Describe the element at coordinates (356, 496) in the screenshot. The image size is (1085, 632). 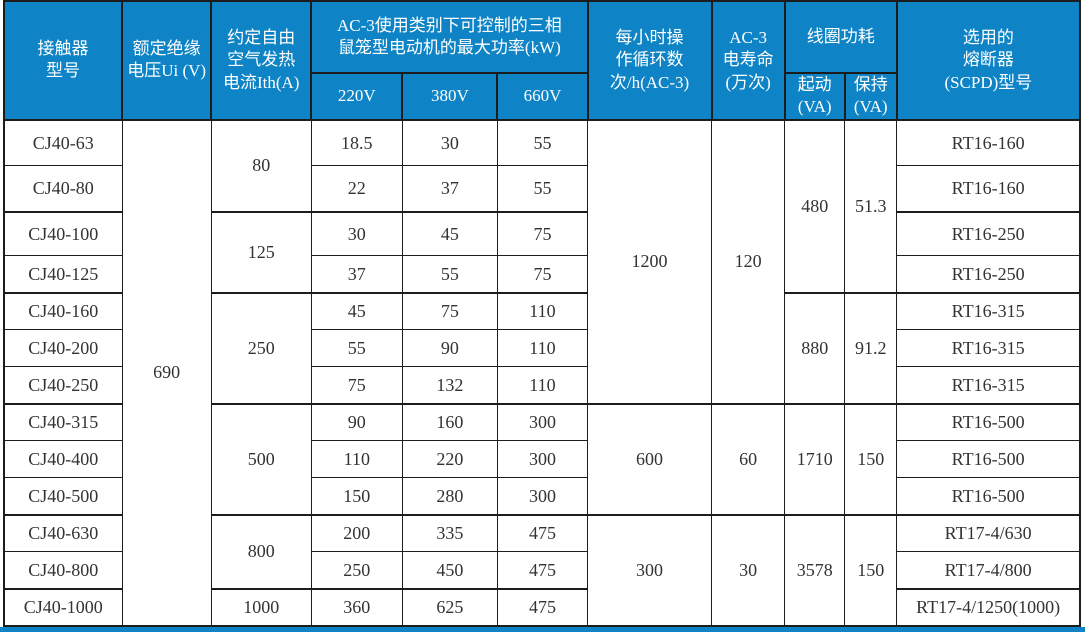
I see `cell-power-220v: 150` at that location.